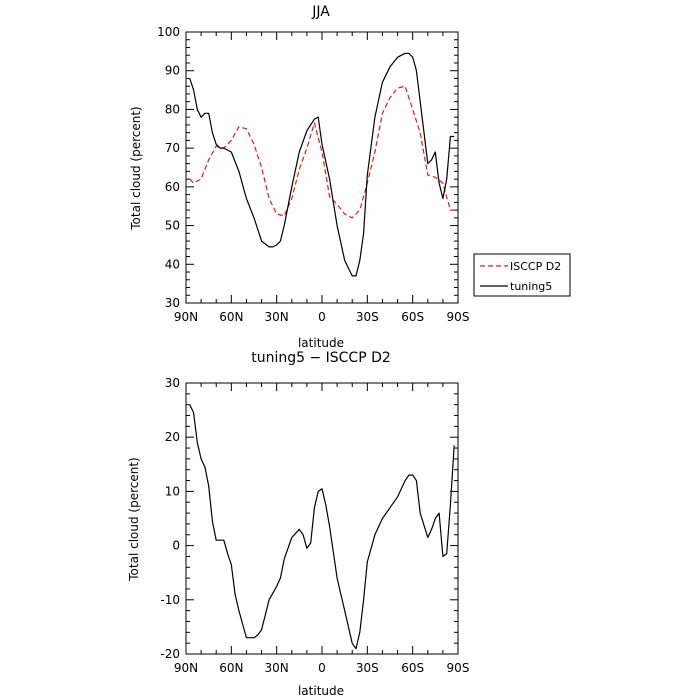  I want to click on top-y-tick-label: 70, so click(172, 148).